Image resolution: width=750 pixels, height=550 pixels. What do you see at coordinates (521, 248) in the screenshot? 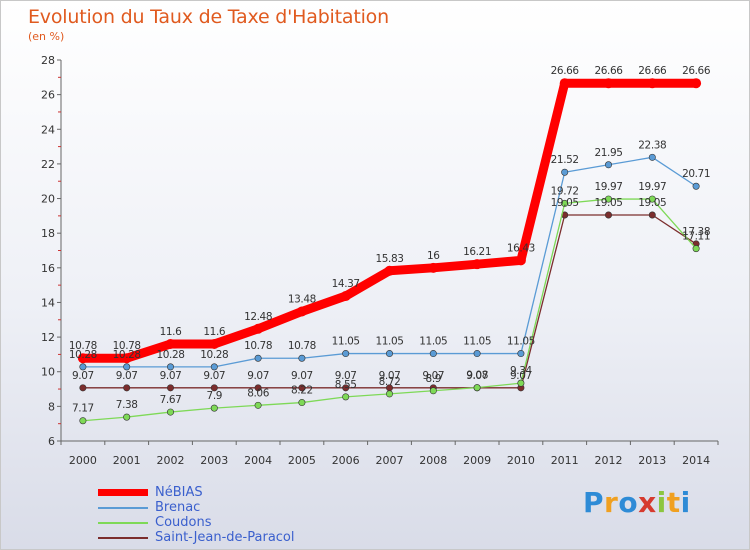
I see `data-label: 16.43` at bounding box center [521, 248].